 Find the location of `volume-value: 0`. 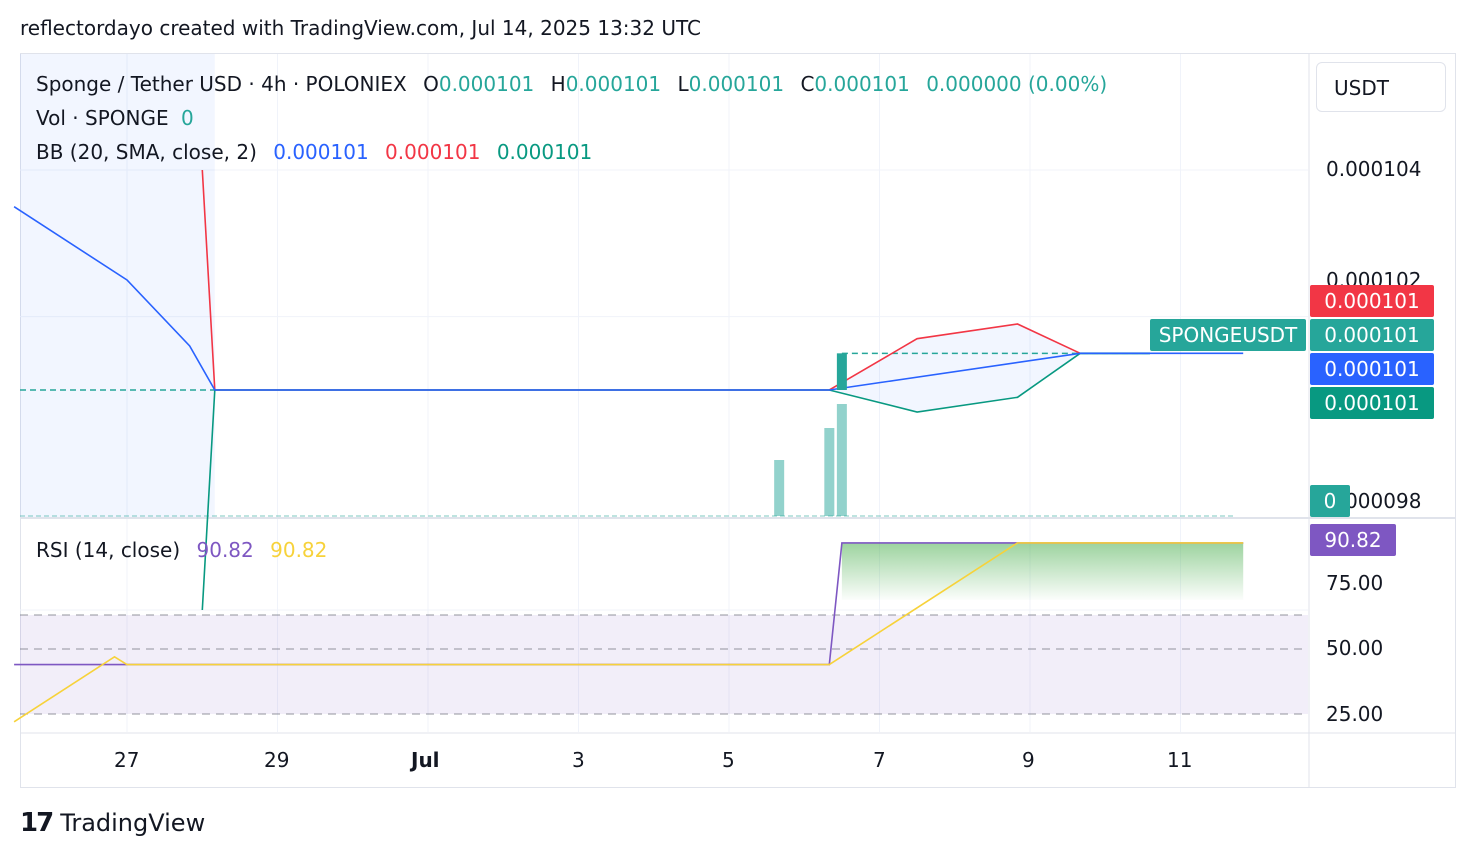

volume-value: 0 is located at coordinates (187, 118).